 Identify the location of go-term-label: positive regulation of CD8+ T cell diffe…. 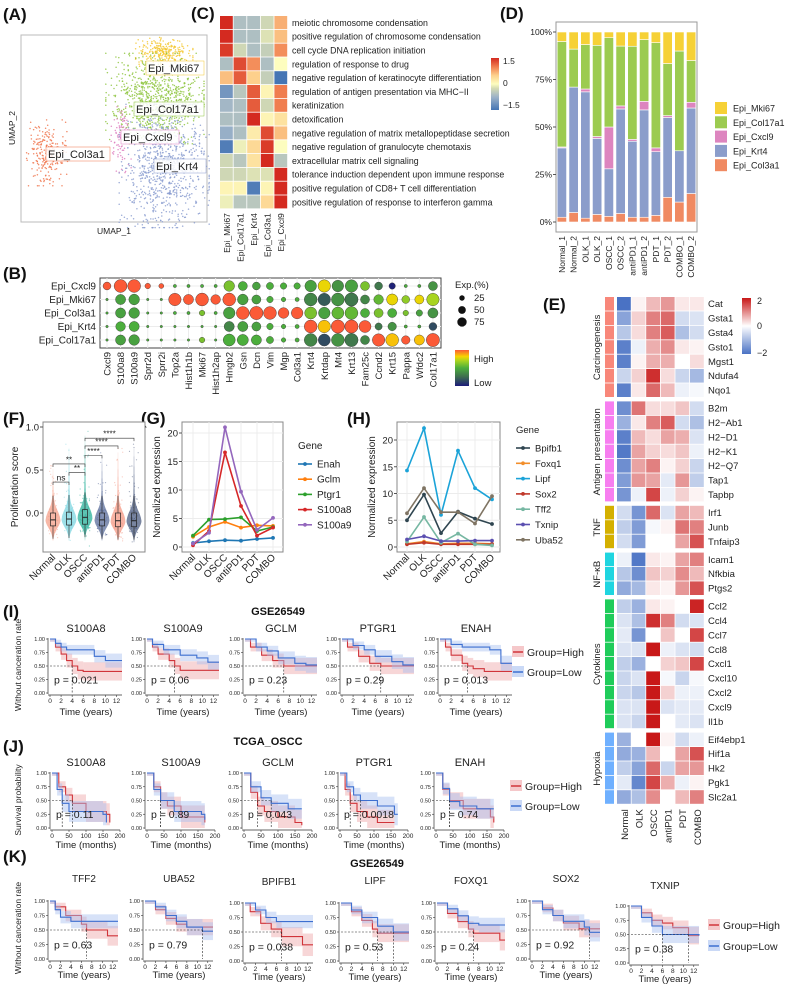
(384, 189).